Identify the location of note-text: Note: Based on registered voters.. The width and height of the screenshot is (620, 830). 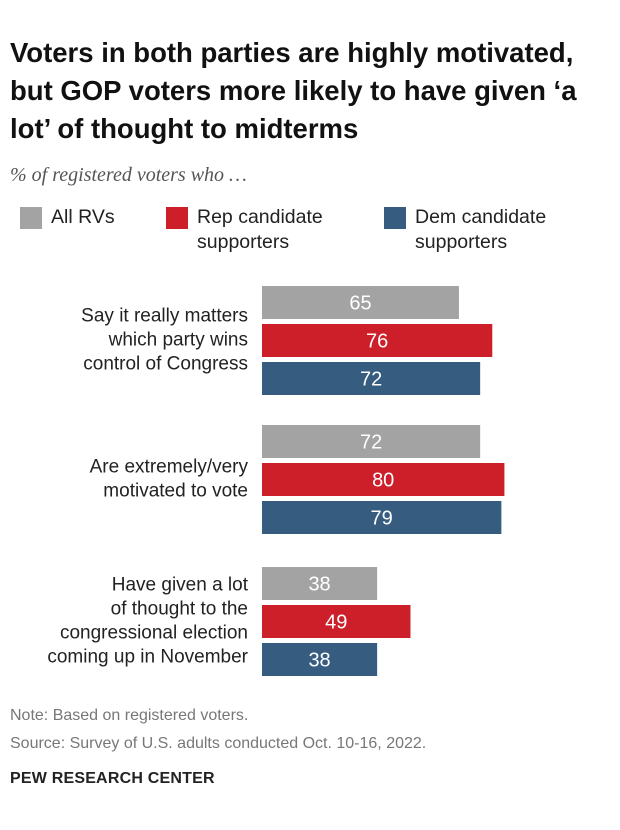
(129, 715).